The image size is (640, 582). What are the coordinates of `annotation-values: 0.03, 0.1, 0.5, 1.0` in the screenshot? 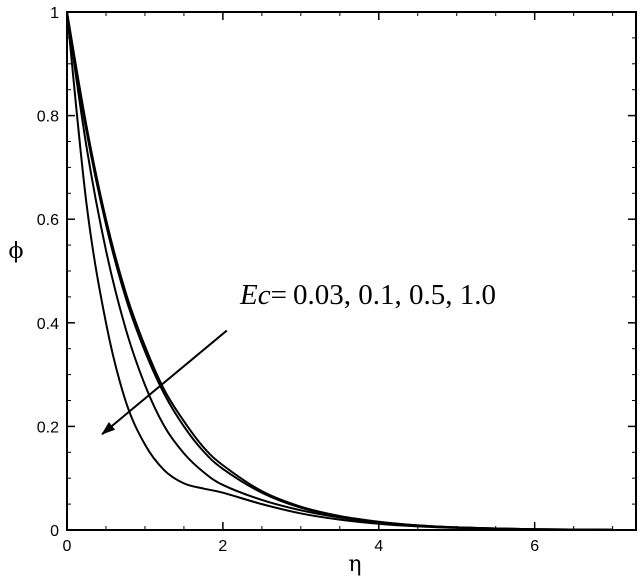 It's located at (394, 295).